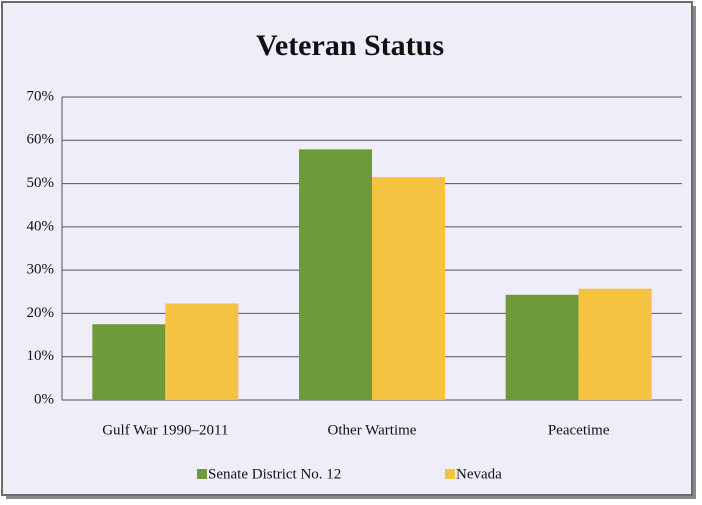 This screenshot has height=505, width=702. I want to click on y-tick-label: 40%, so click(41, 226).